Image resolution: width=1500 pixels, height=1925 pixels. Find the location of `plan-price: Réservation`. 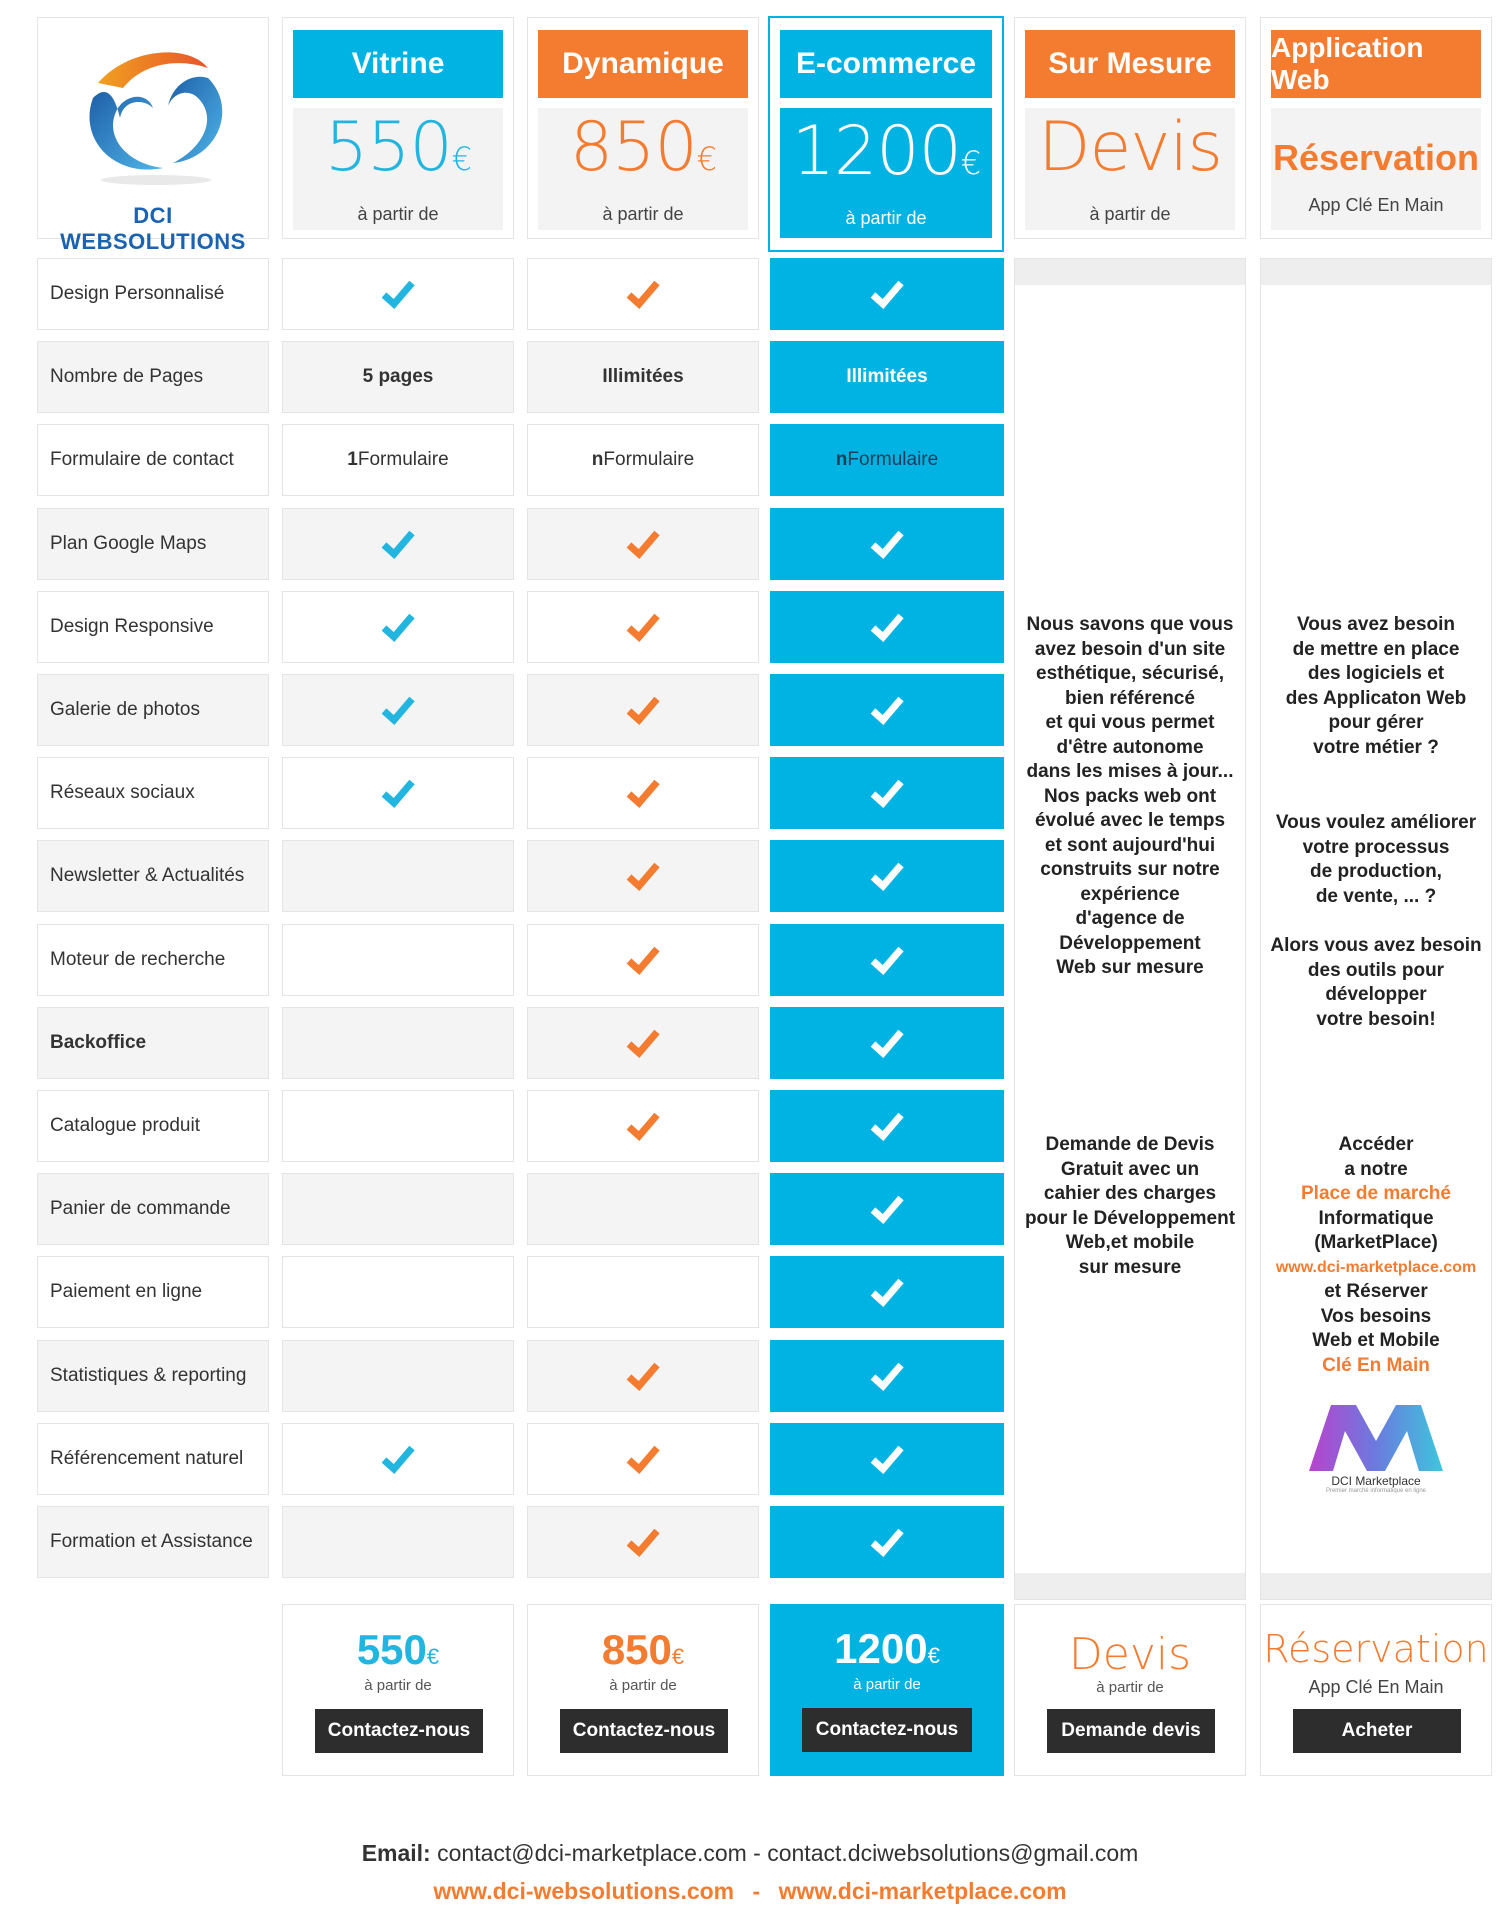

plan-price: Réservation is located at coordinates (1376, 157).